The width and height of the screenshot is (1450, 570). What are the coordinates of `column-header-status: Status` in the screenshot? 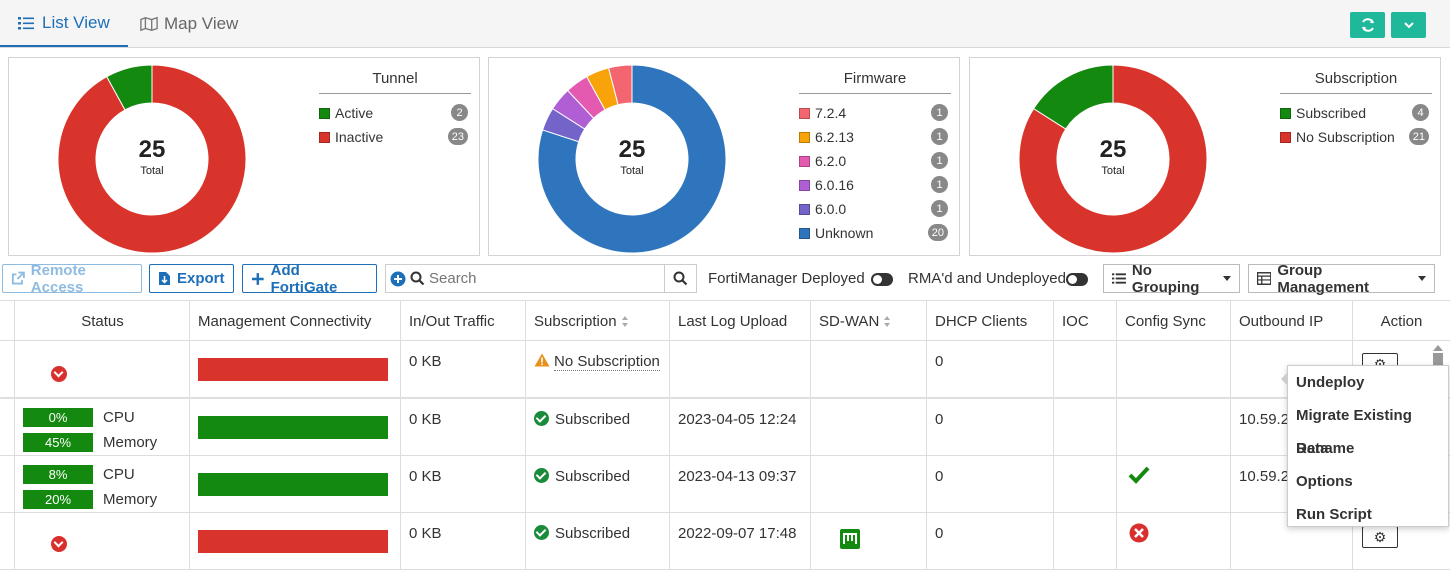 It's located at (102, 321).